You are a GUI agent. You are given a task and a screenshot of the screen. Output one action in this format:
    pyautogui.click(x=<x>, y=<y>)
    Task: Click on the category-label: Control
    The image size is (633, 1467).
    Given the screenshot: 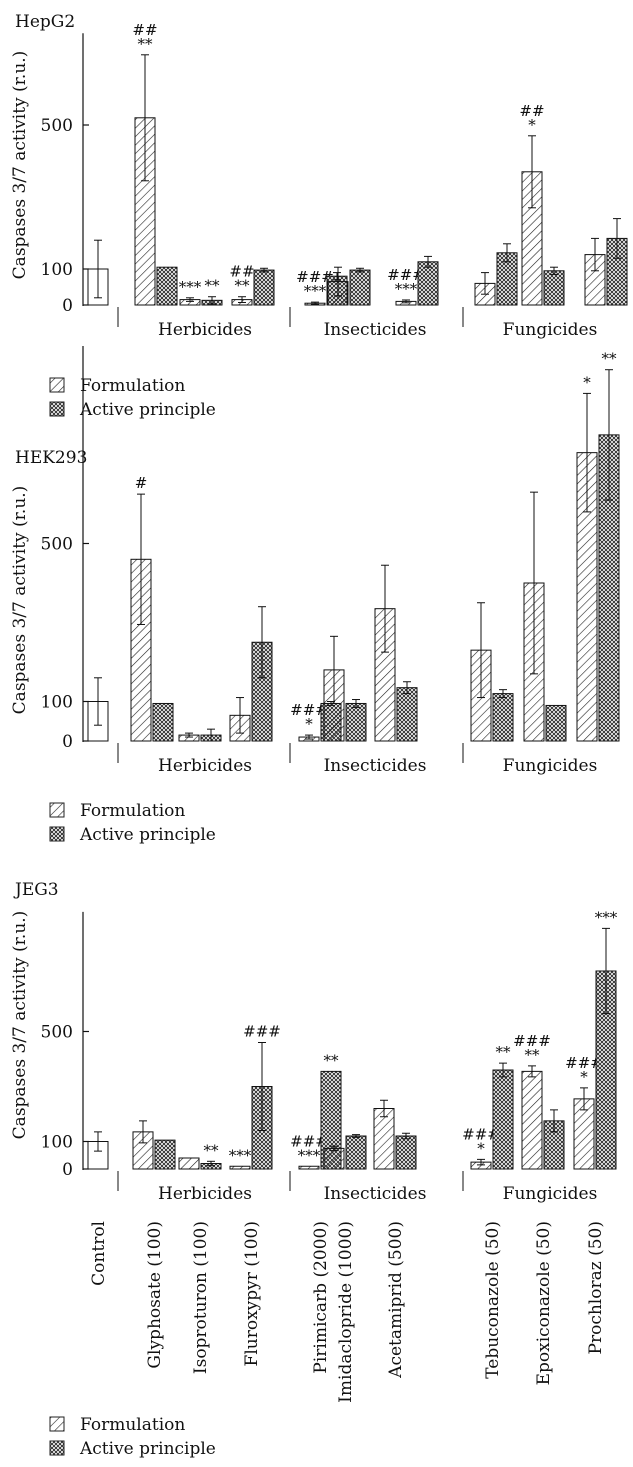 What is the action you would take?
    pyautogui.click(x=99, y=1253)
    